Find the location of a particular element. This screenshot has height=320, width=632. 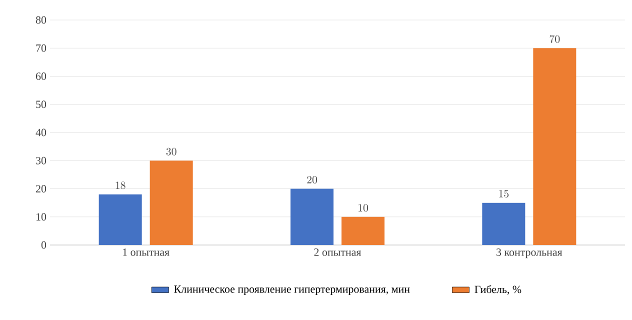

data-label: 30 is located at coordinates (171, 152).